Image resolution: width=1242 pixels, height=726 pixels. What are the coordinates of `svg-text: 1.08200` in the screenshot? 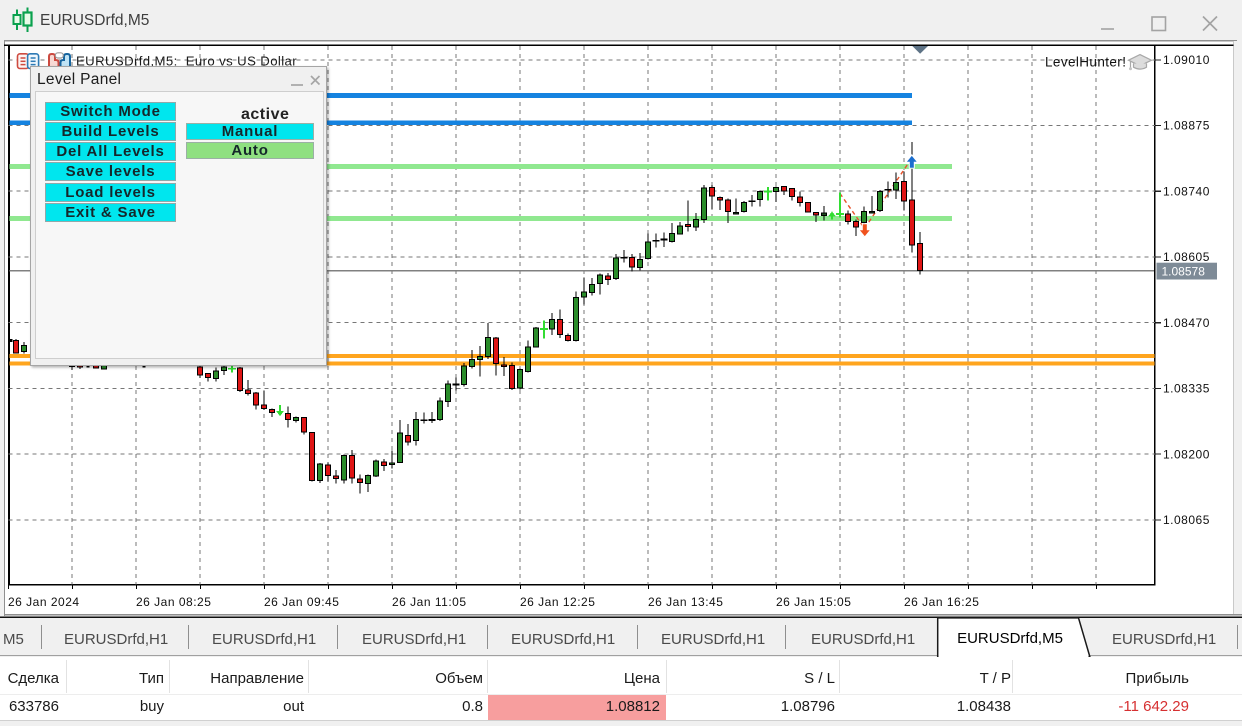 It's located at (1186, 454).